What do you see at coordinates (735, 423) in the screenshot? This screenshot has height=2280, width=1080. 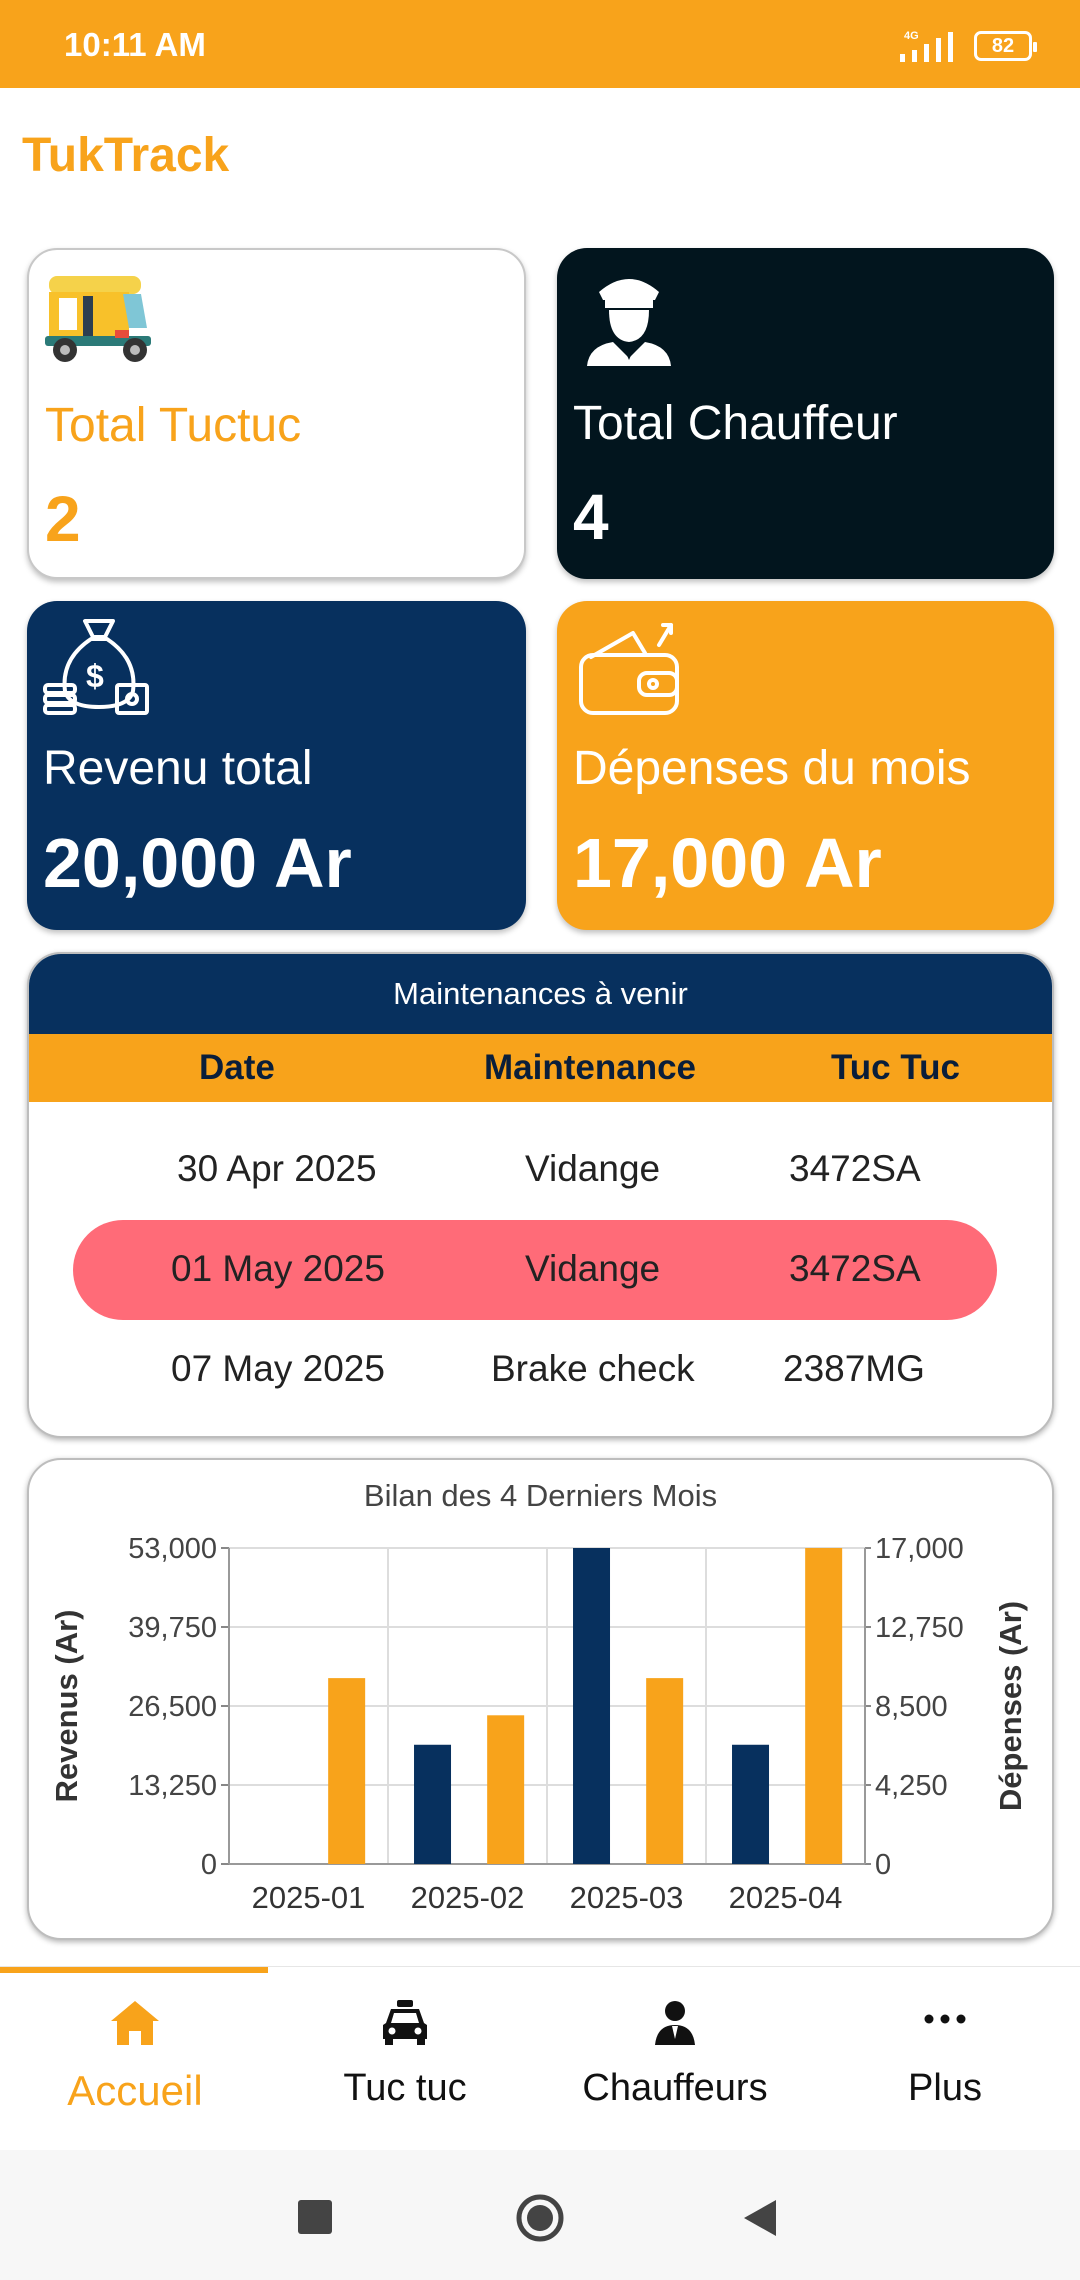 I see `chauffeur-count-label: Total Chauffeur` at bounding box center [735, 423].